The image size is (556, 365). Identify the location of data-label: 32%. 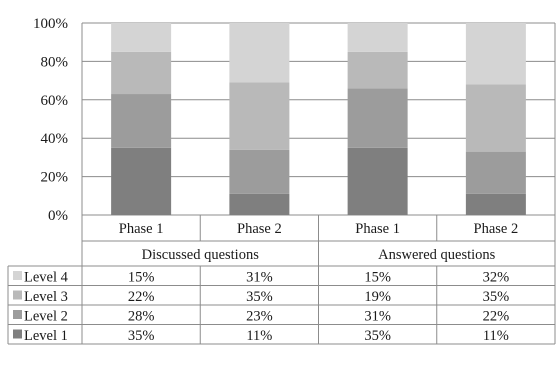
(496, 278).